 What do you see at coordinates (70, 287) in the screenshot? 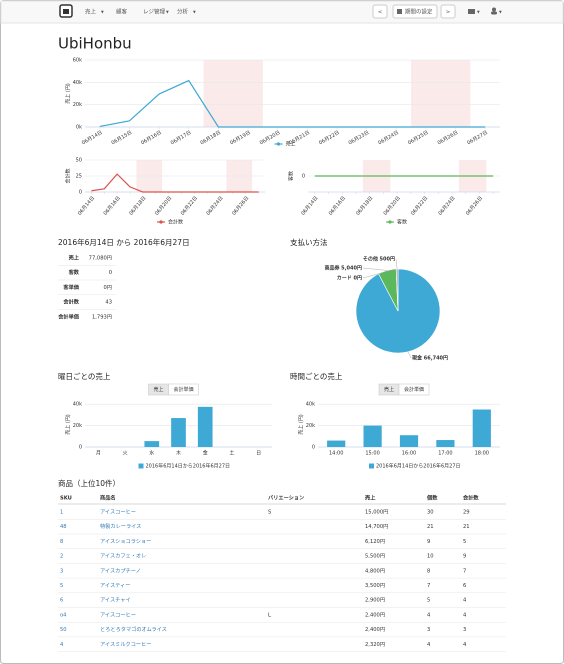
I see `summary-label: 客単価` at bounding box center [70, 287].